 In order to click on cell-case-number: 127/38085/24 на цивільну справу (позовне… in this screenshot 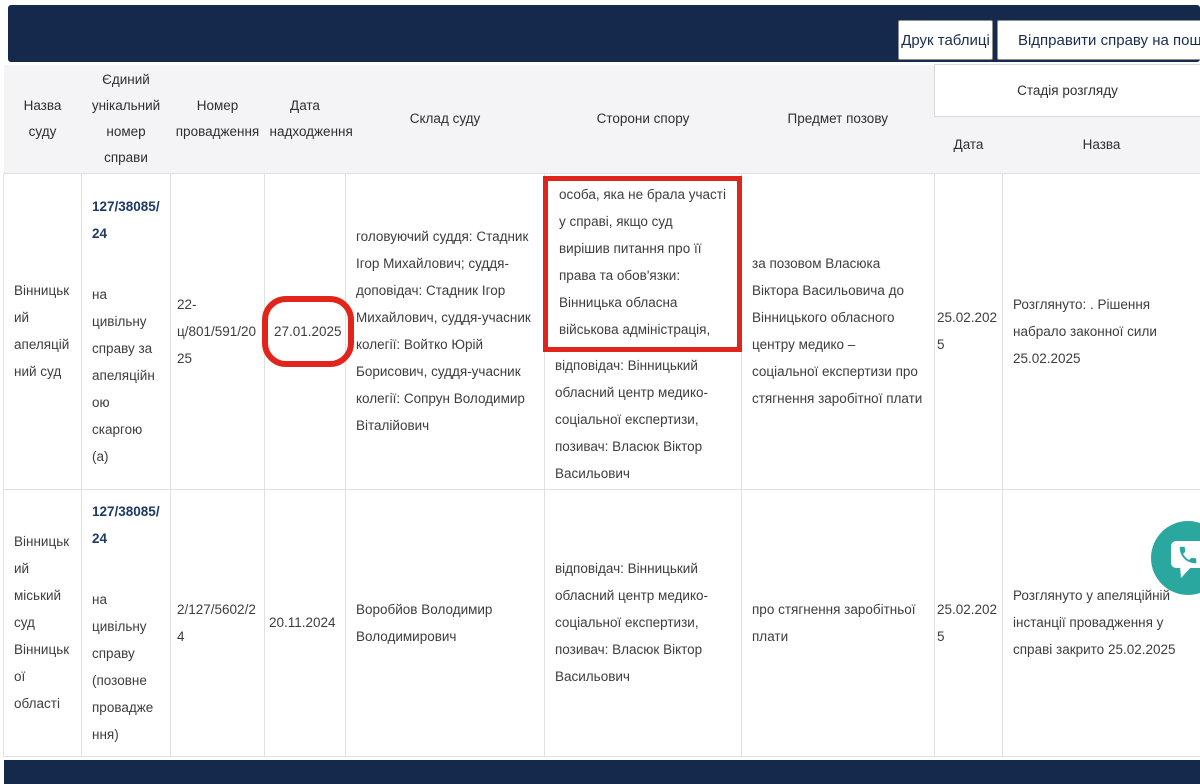, I will do `click(126, 622)`.